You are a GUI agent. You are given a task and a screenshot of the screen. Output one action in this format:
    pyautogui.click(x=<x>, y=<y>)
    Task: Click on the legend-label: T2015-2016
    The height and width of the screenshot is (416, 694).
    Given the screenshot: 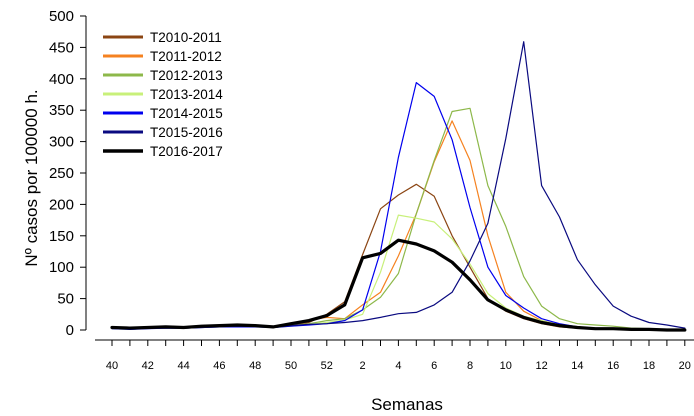 What is the action you would take?
    pyautogui.click(x=186, y=132)
    